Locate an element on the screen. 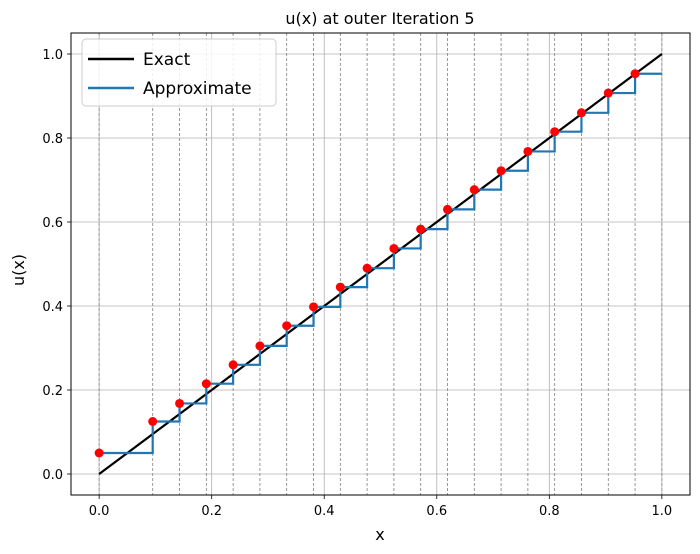  y-tick-label-2: 0.4 is located at coordinates (52, 307).